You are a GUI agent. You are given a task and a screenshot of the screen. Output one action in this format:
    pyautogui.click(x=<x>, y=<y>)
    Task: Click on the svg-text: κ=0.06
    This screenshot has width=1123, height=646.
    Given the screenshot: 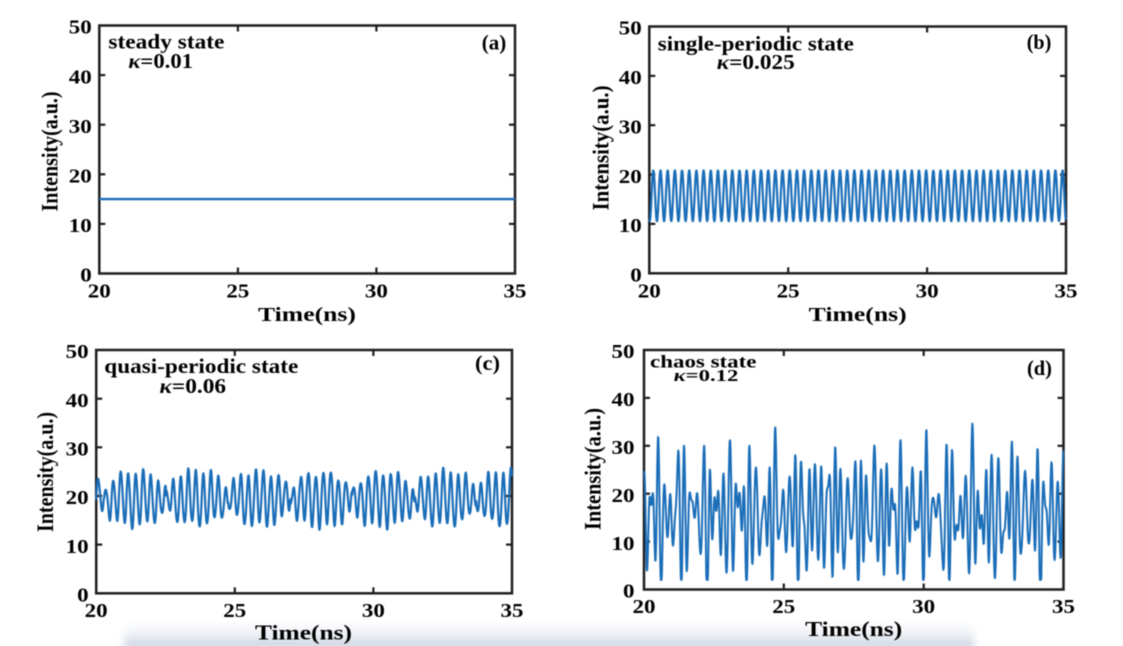 What is the action you would take?
    pyautogui.click(x=193, y=386)
    